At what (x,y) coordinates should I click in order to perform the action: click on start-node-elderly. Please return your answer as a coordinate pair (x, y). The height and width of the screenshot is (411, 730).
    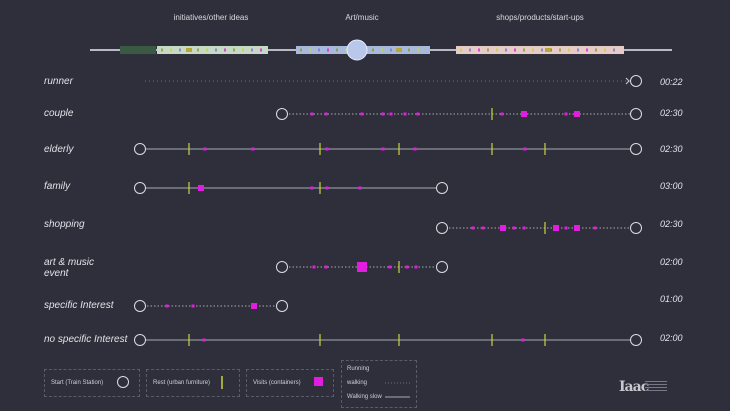
    Looking at the image, I should click on (140, 149).